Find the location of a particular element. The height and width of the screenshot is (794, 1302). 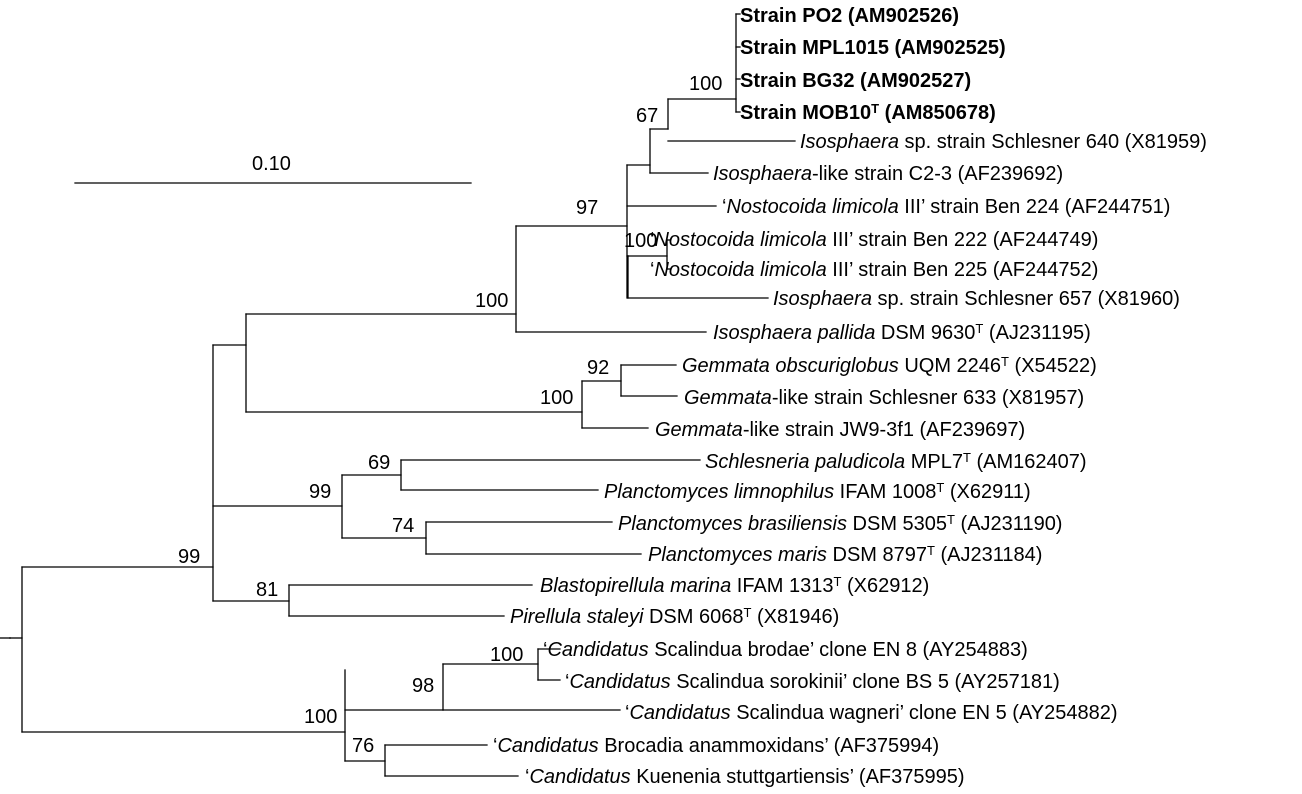

taxon-label-plmar: Planctomyces maris DSM 8797T (AJ231184) is located at coordinates (845, 554).